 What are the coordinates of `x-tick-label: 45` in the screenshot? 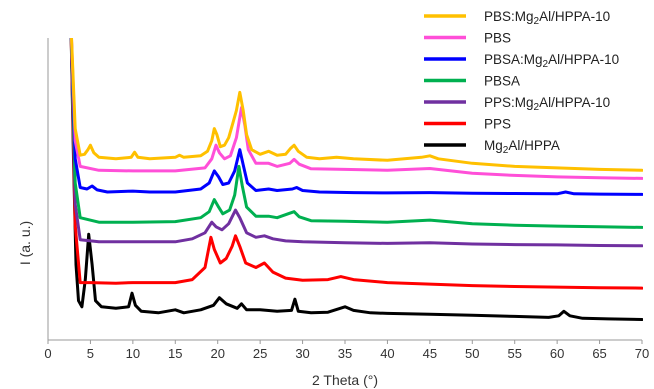 It's located at (430, 353).